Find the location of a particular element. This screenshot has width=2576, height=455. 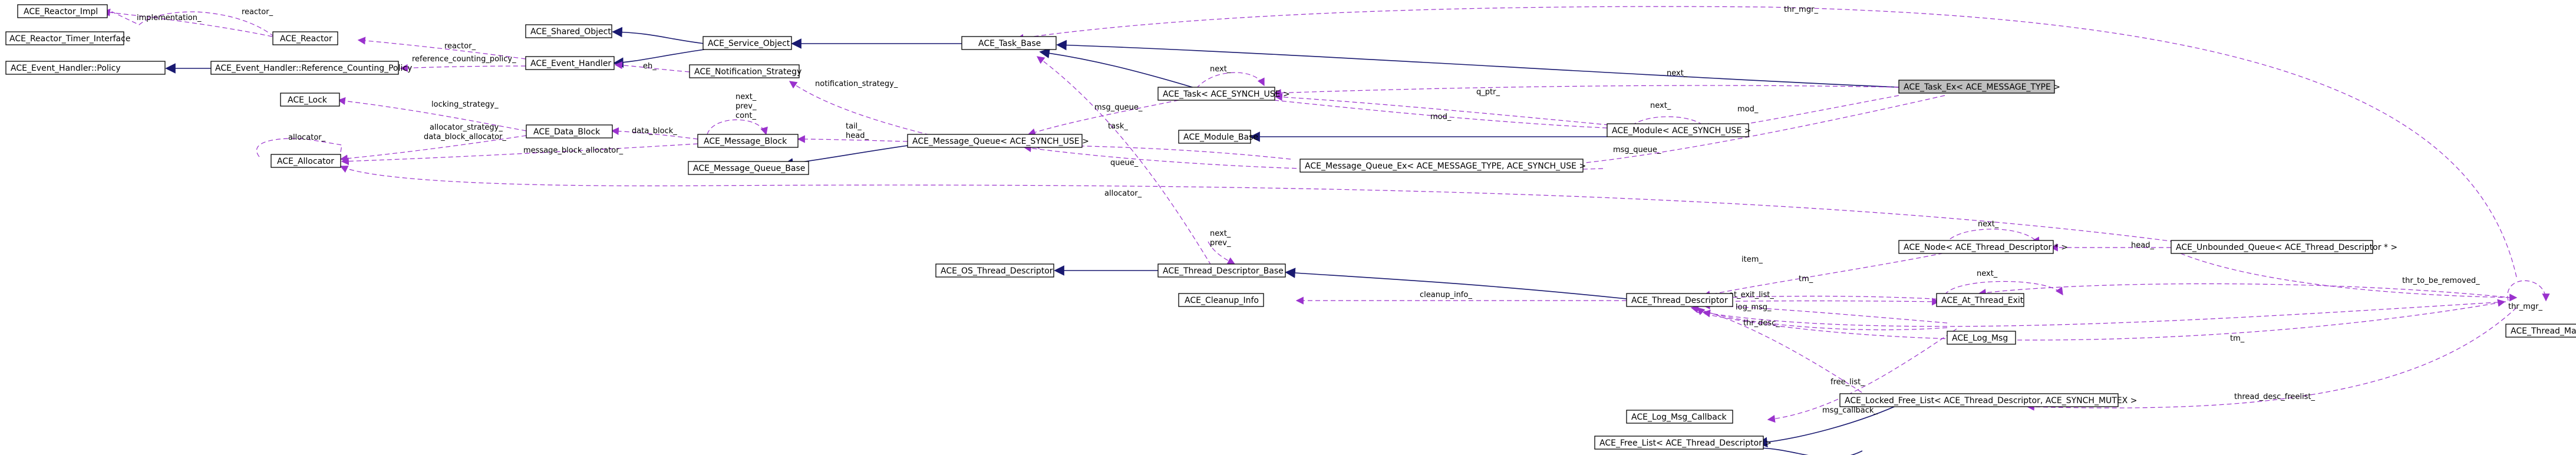

node-lock: ACE_Lock is located at coordinates (310, 100).